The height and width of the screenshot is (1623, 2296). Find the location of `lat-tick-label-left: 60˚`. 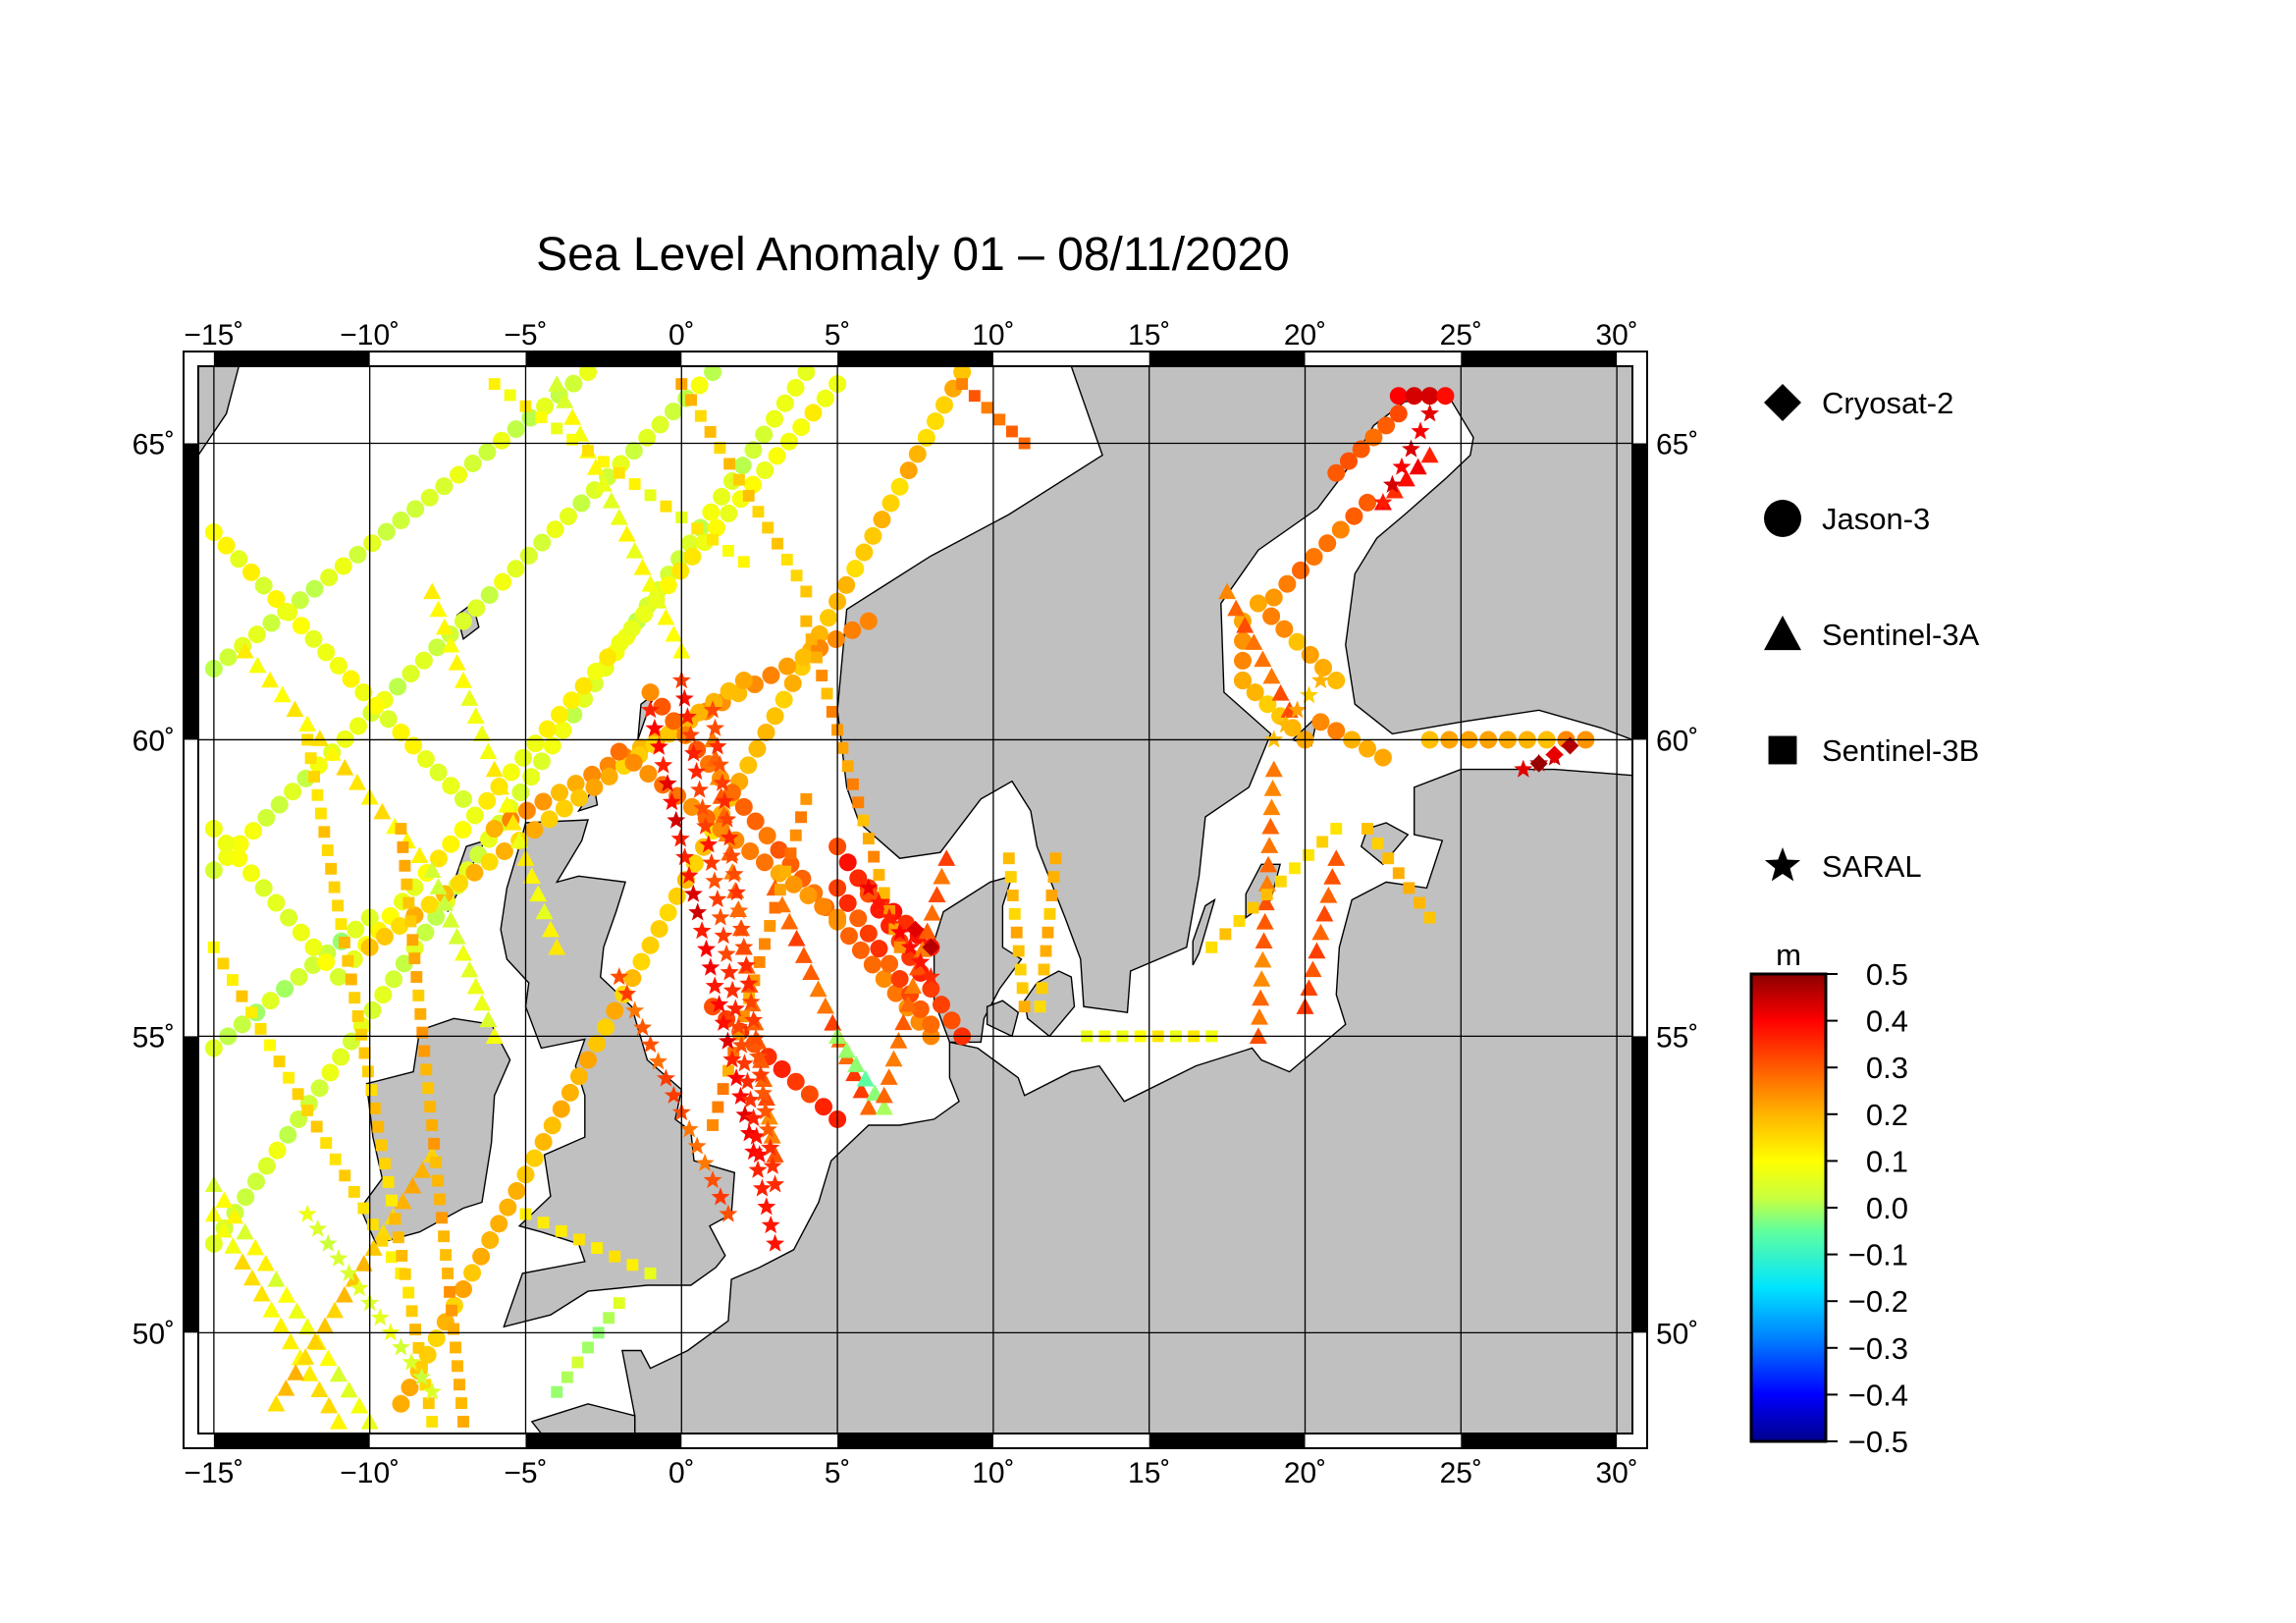

lat-tick-label-left: 60˚ is located at coordinates (154, 741).